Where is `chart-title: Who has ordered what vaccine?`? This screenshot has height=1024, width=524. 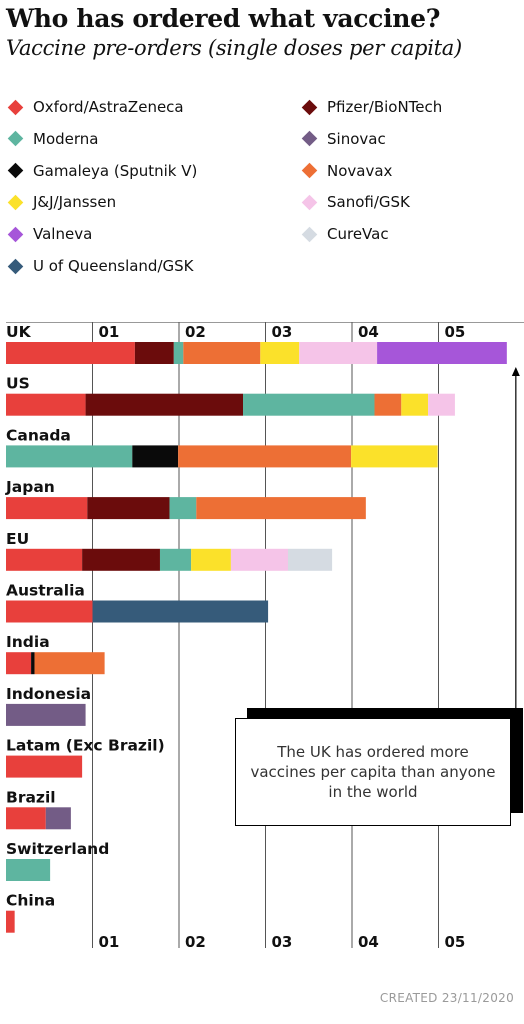
chart-title: Who has ordered what vaccine? is located at coordinates (223, 18).